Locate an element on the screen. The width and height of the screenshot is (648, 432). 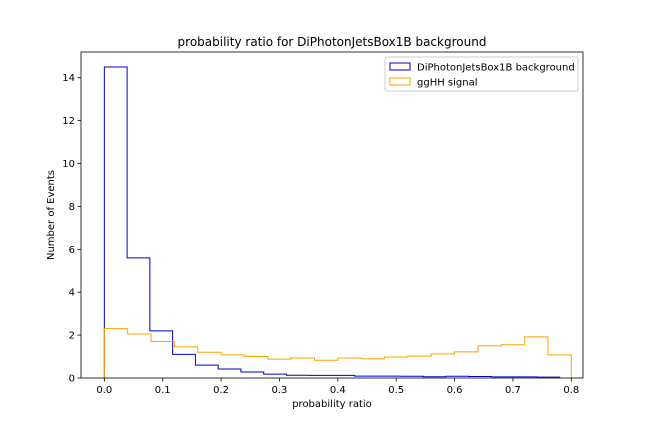
y-tick-label: 12 is located at coordinates (68, 121).